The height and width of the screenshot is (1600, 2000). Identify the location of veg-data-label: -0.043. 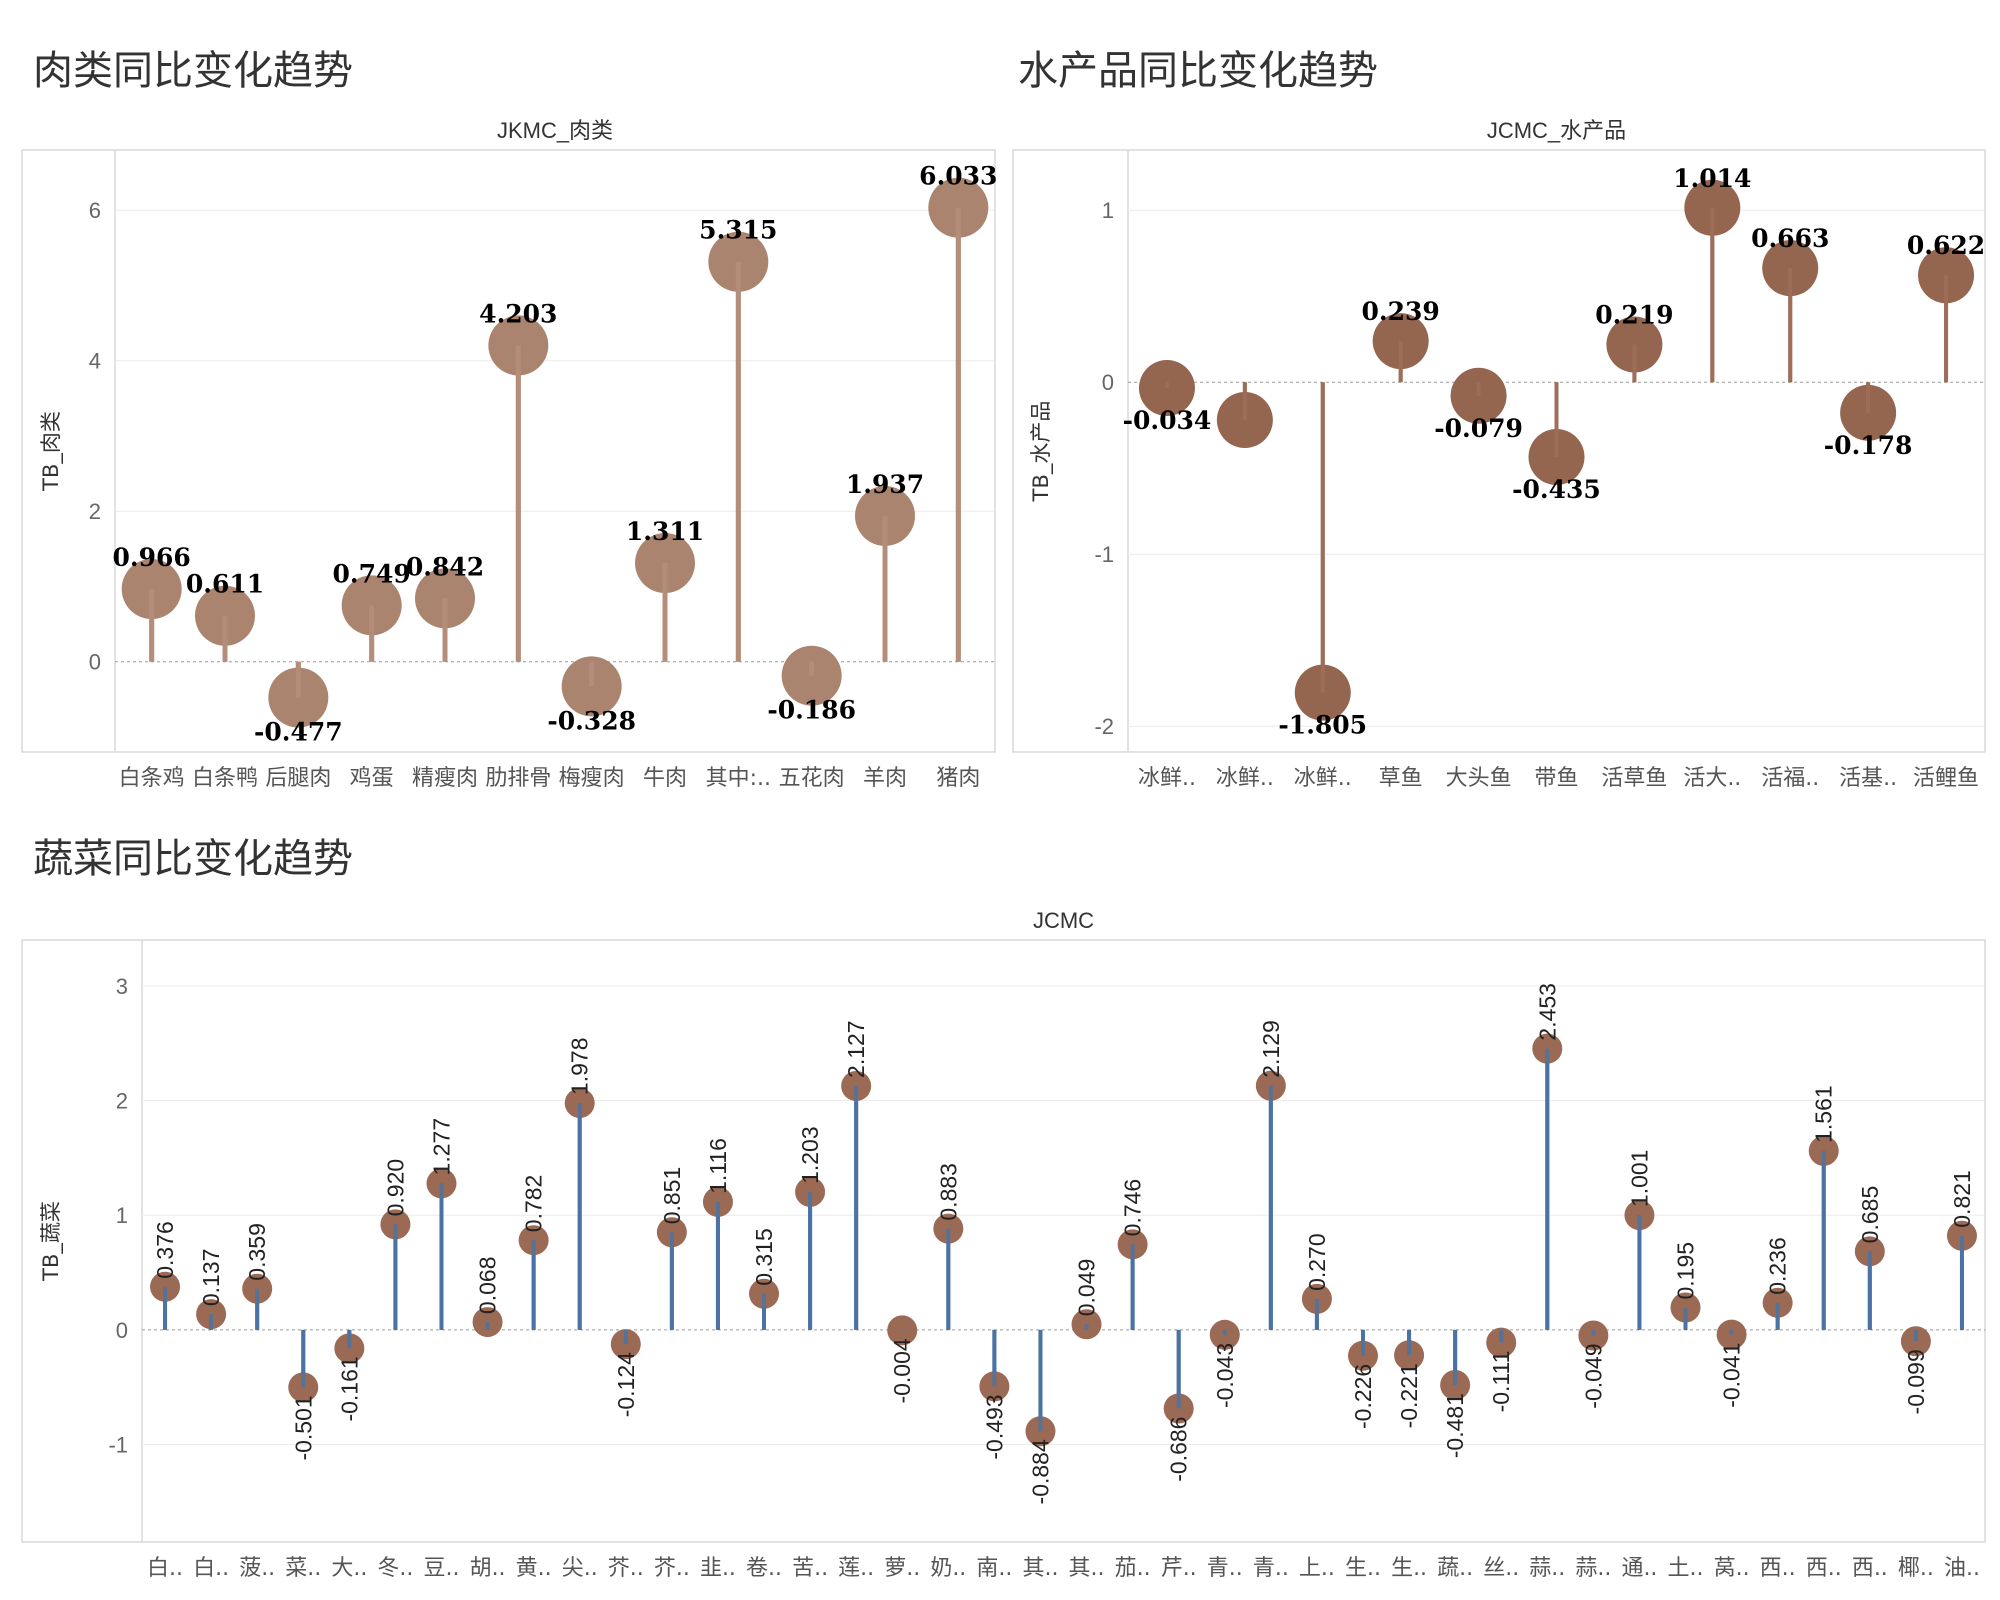
(1225, 1375).